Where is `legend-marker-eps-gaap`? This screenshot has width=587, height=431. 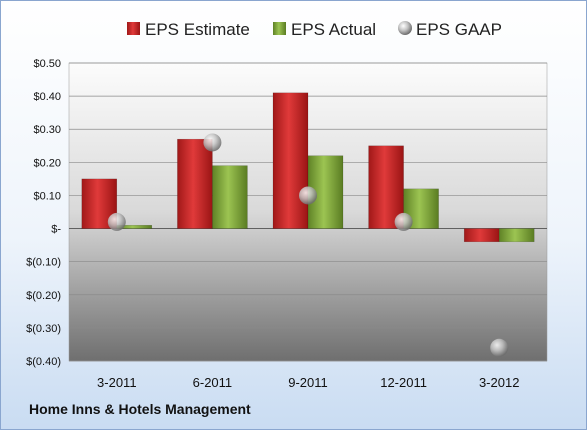
legend-marker-eps-gaap is located at coordinates (405, 28).